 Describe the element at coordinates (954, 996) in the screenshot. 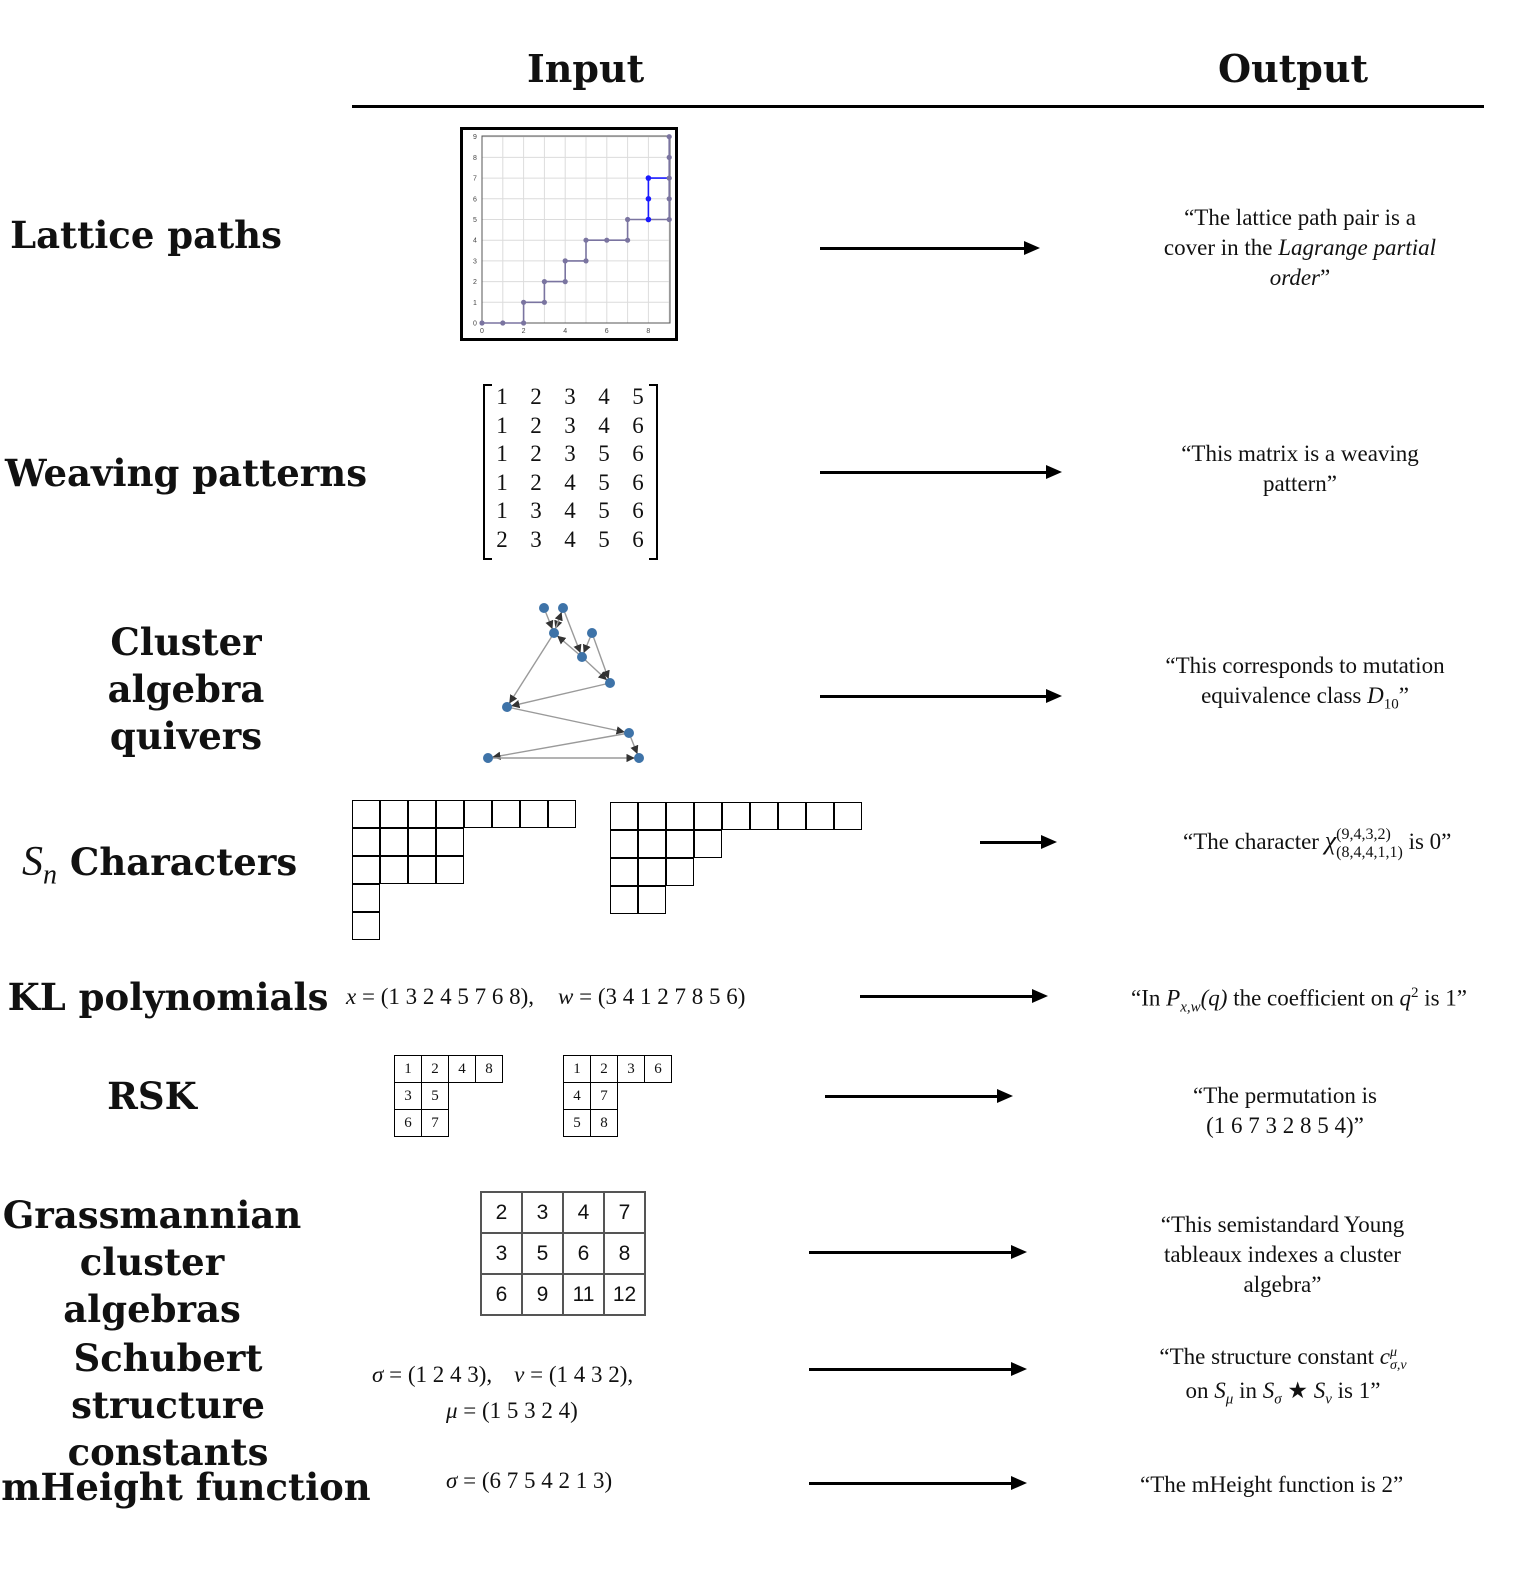

I see `arrow-kl-polynomials` at that location.